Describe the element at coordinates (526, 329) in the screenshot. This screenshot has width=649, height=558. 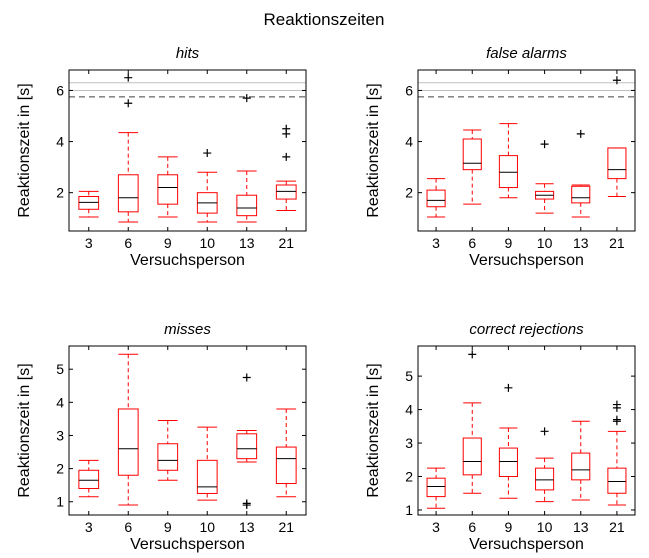
I see `panel-title: correct rejections` at that location.